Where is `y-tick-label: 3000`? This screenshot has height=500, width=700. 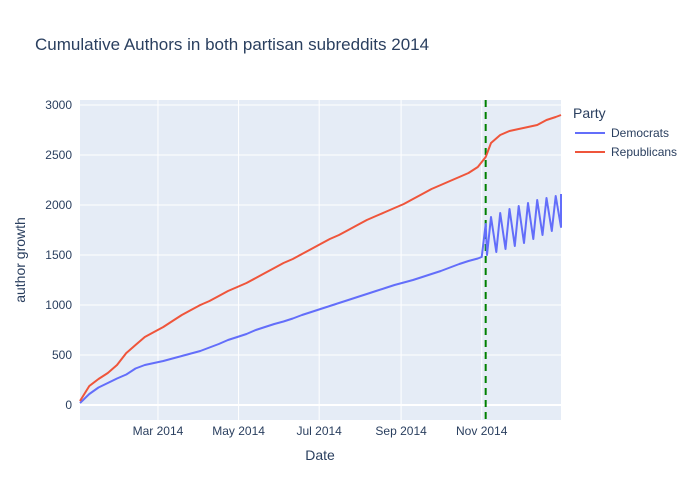 y-tick-label: 3000 is located at coordinates (58, 105).